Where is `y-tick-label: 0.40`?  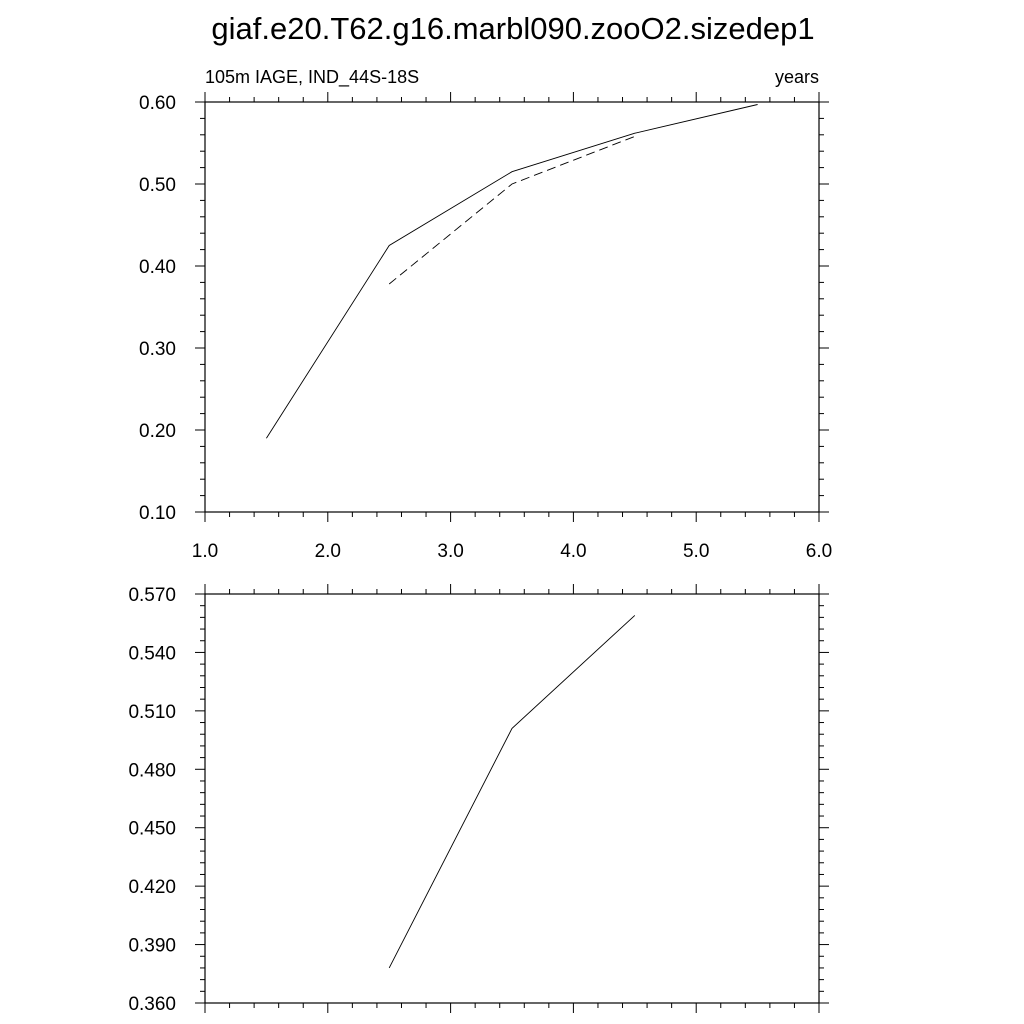
y-tick-label: 0.40 is located at coordinates (157, 267).